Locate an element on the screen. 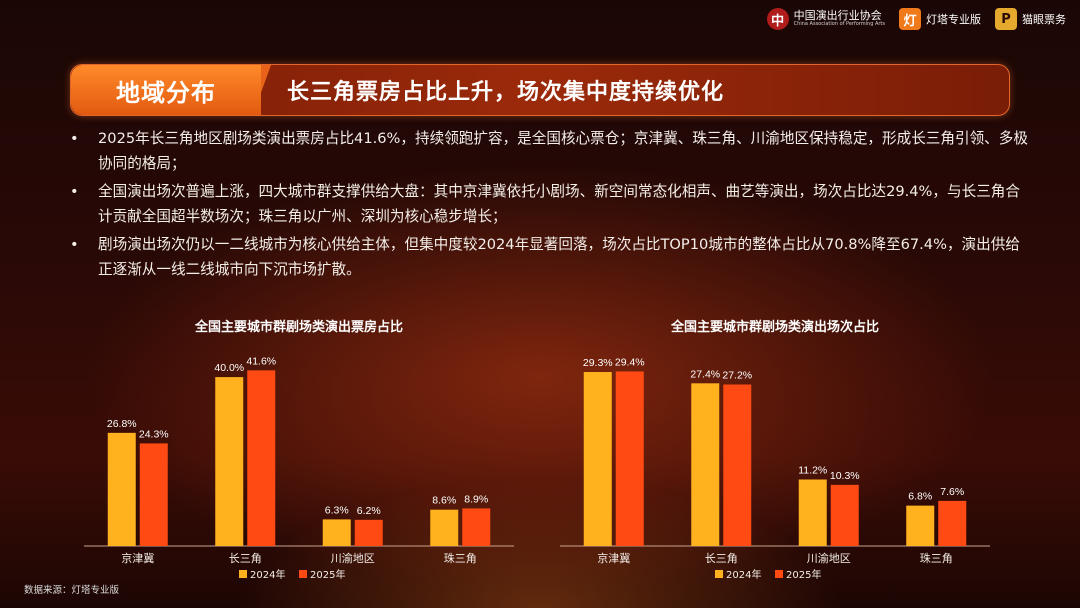 Image resolution: width=1080 pixels, height=608 pixels. data-label: 26.8% is located at coordinates (122, 424).